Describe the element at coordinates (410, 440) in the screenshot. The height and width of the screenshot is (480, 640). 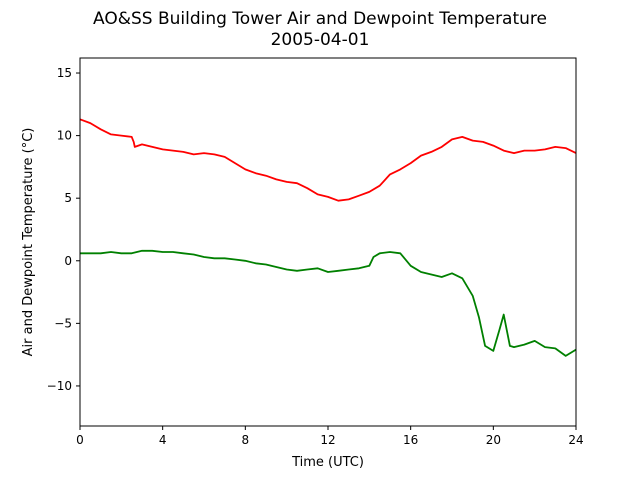
I see `x-tick-label: 16` at that location.